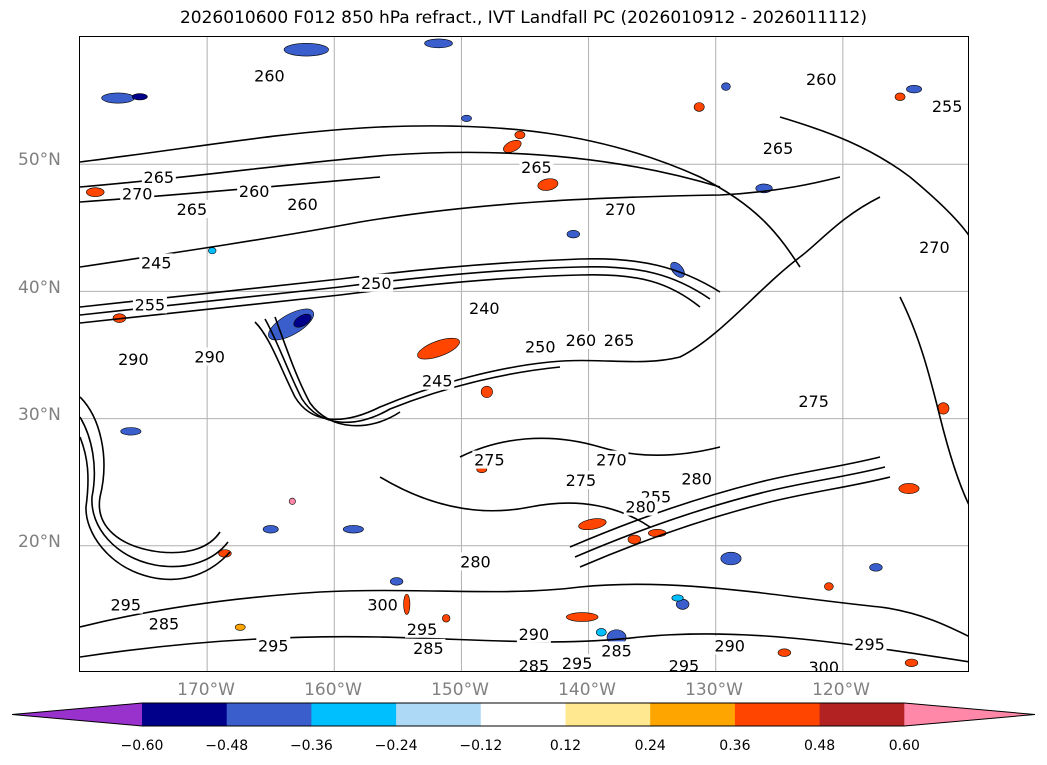  Describe the element at coordinates (813, 401) in the screenshot. I see `contour-label: 275` at that location.